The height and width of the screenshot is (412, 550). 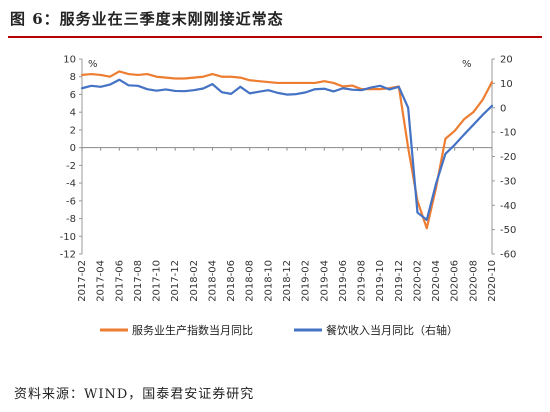 I want to click on x-tick-label: 2020-04, so click(x=436, y=281).